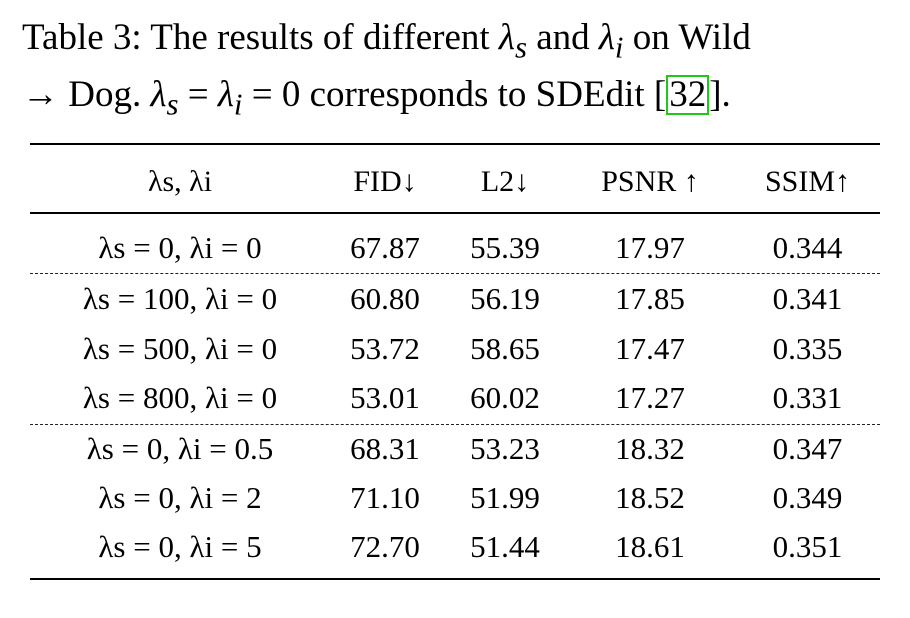 The height and width of the screenshot is (618, 910). What do you see at coordinates (650, 348) in the screenshot?
I see `cell-psnr: 17.47` at bounding box center [650, 348].